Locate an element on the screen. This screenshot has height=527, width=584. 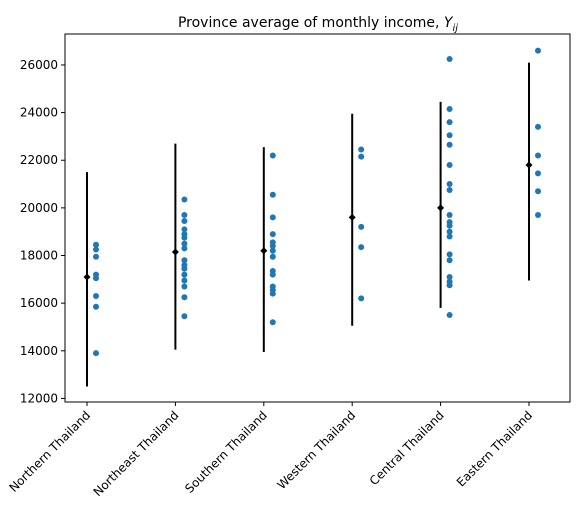
x-tick-label: Western Thailand is located at coordinates (316, 450).